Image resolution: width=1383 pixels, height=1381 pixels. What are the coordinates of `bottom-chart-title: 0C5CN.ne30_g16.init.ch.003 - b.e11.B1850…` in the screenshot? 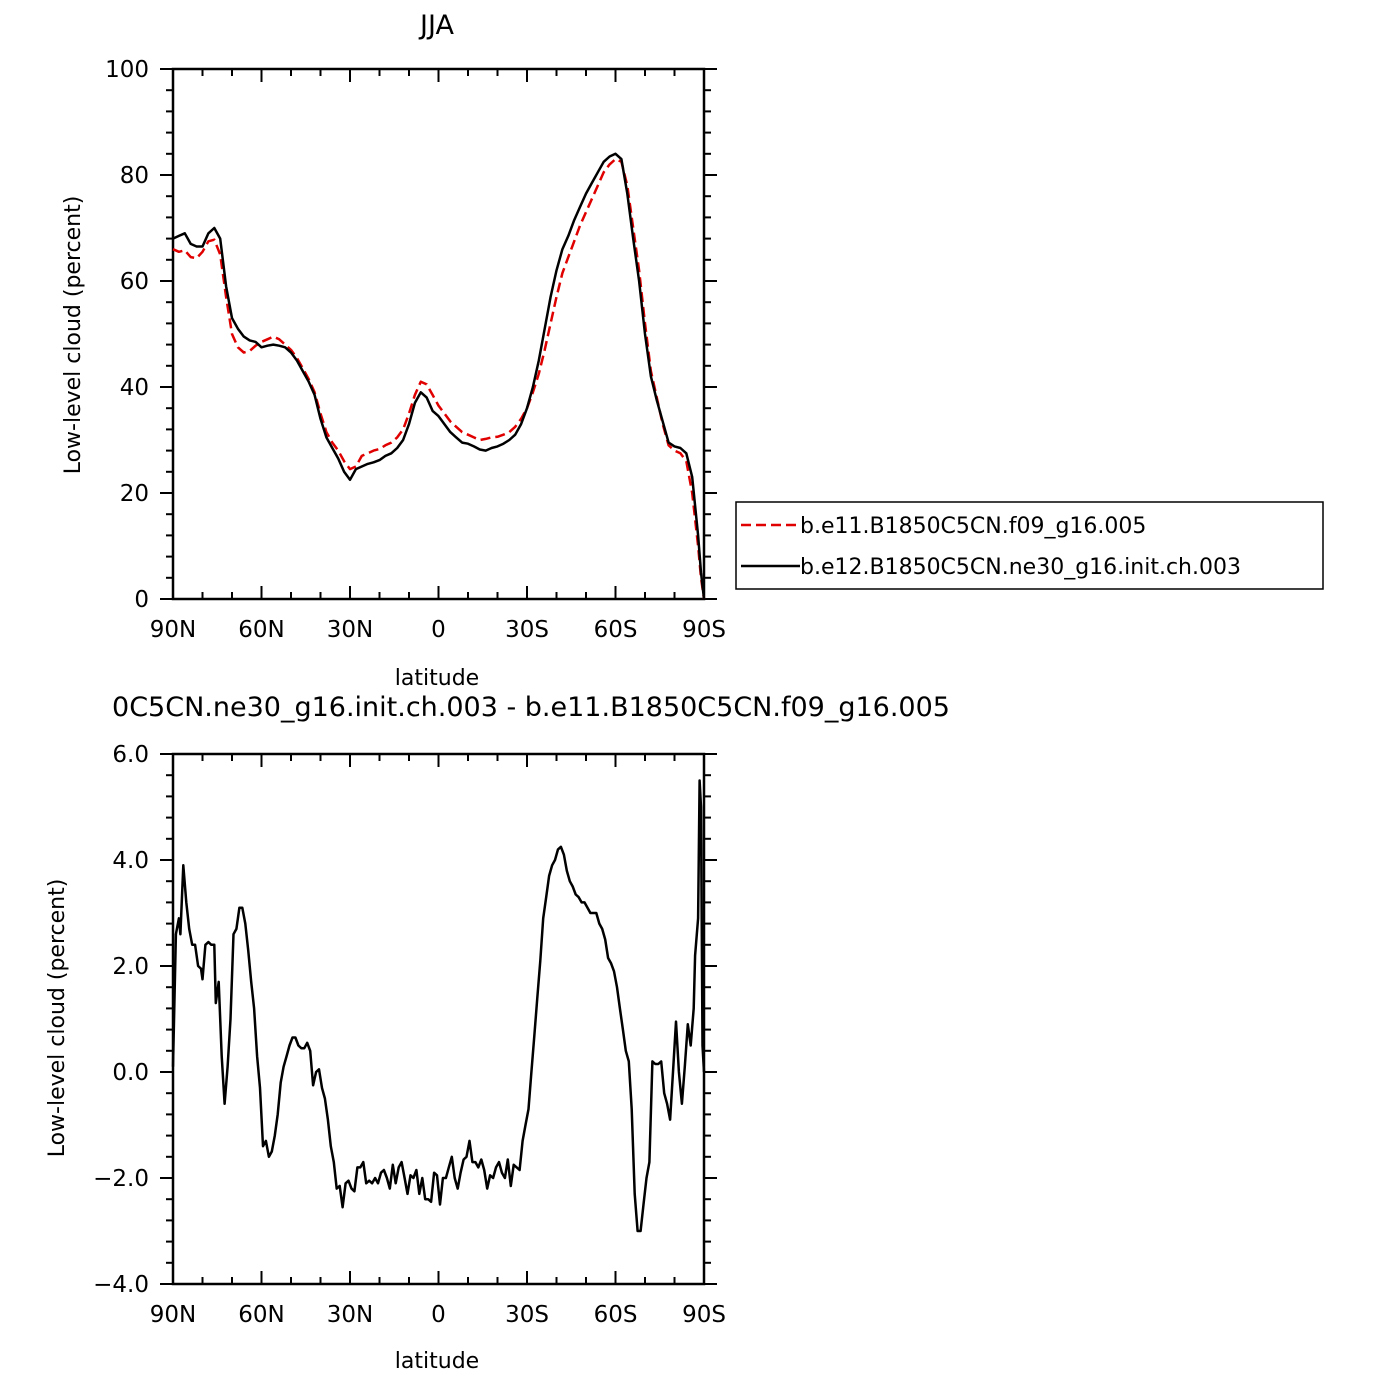 It's located at (531, 707).